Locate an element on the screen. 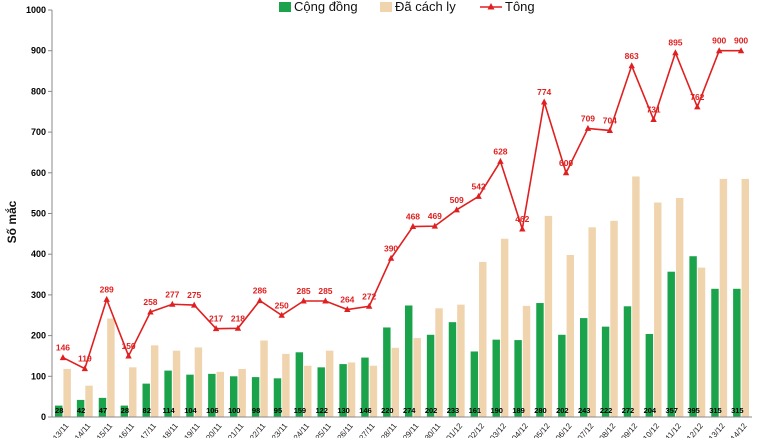 The height and width of the screenshot is (438, 780). y-tick-label: 600 is located at coordinates (38, 173).